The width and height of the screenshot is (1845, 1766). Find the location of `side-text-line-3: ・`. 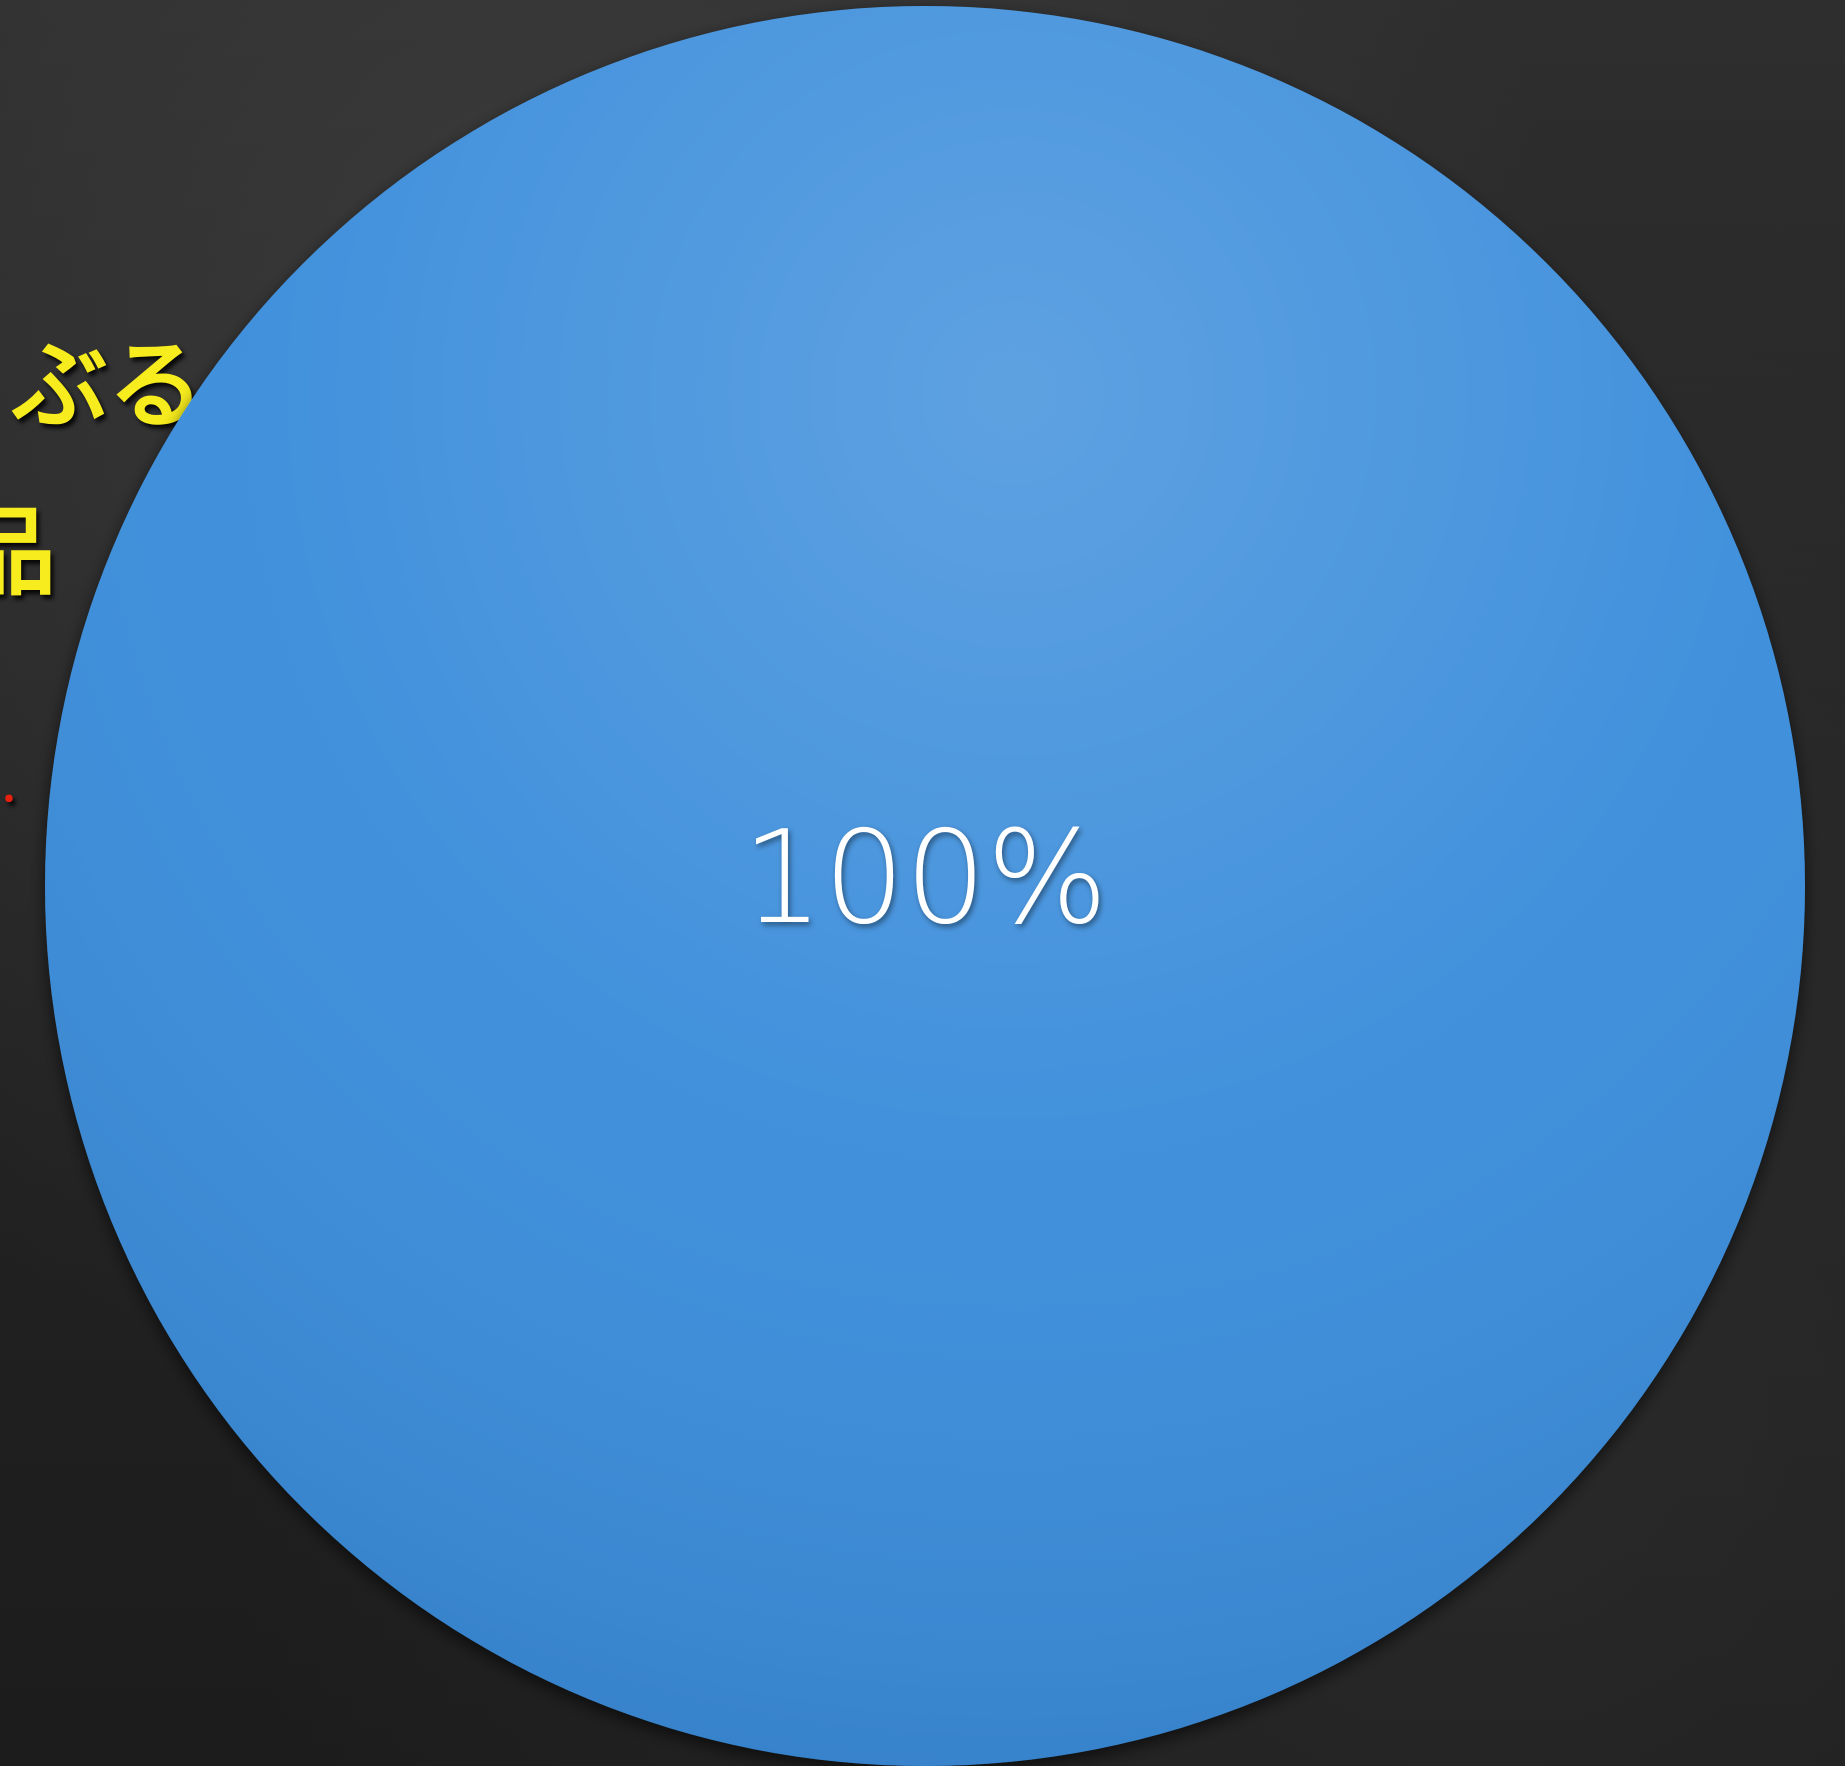

side-text-line-3: ・ is located at coordinates (12, 801).